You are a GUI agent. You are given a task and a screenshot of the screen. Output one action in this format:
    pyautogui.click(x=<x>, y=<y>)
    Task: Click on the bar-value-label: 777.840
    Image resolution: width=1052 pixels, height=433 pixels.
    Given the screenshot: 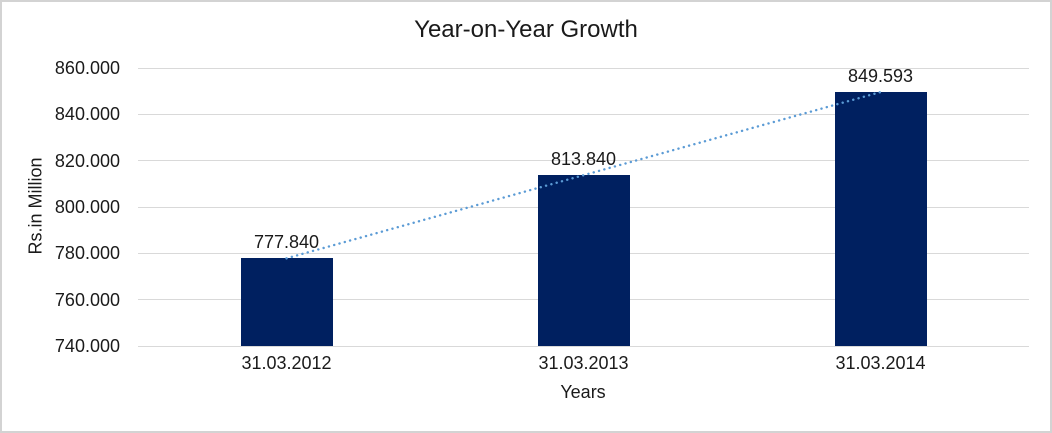 What is the action you would take?
    pyautogui.click(x=286, y=242)
    